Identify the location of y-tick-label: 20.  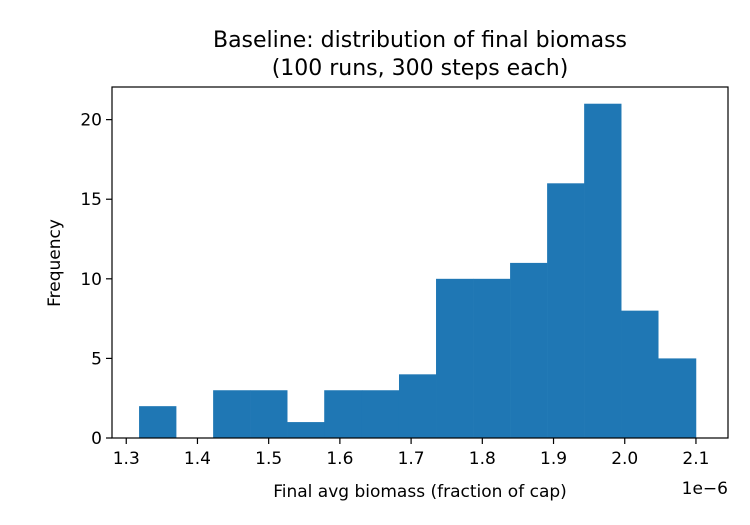
(91, 121).